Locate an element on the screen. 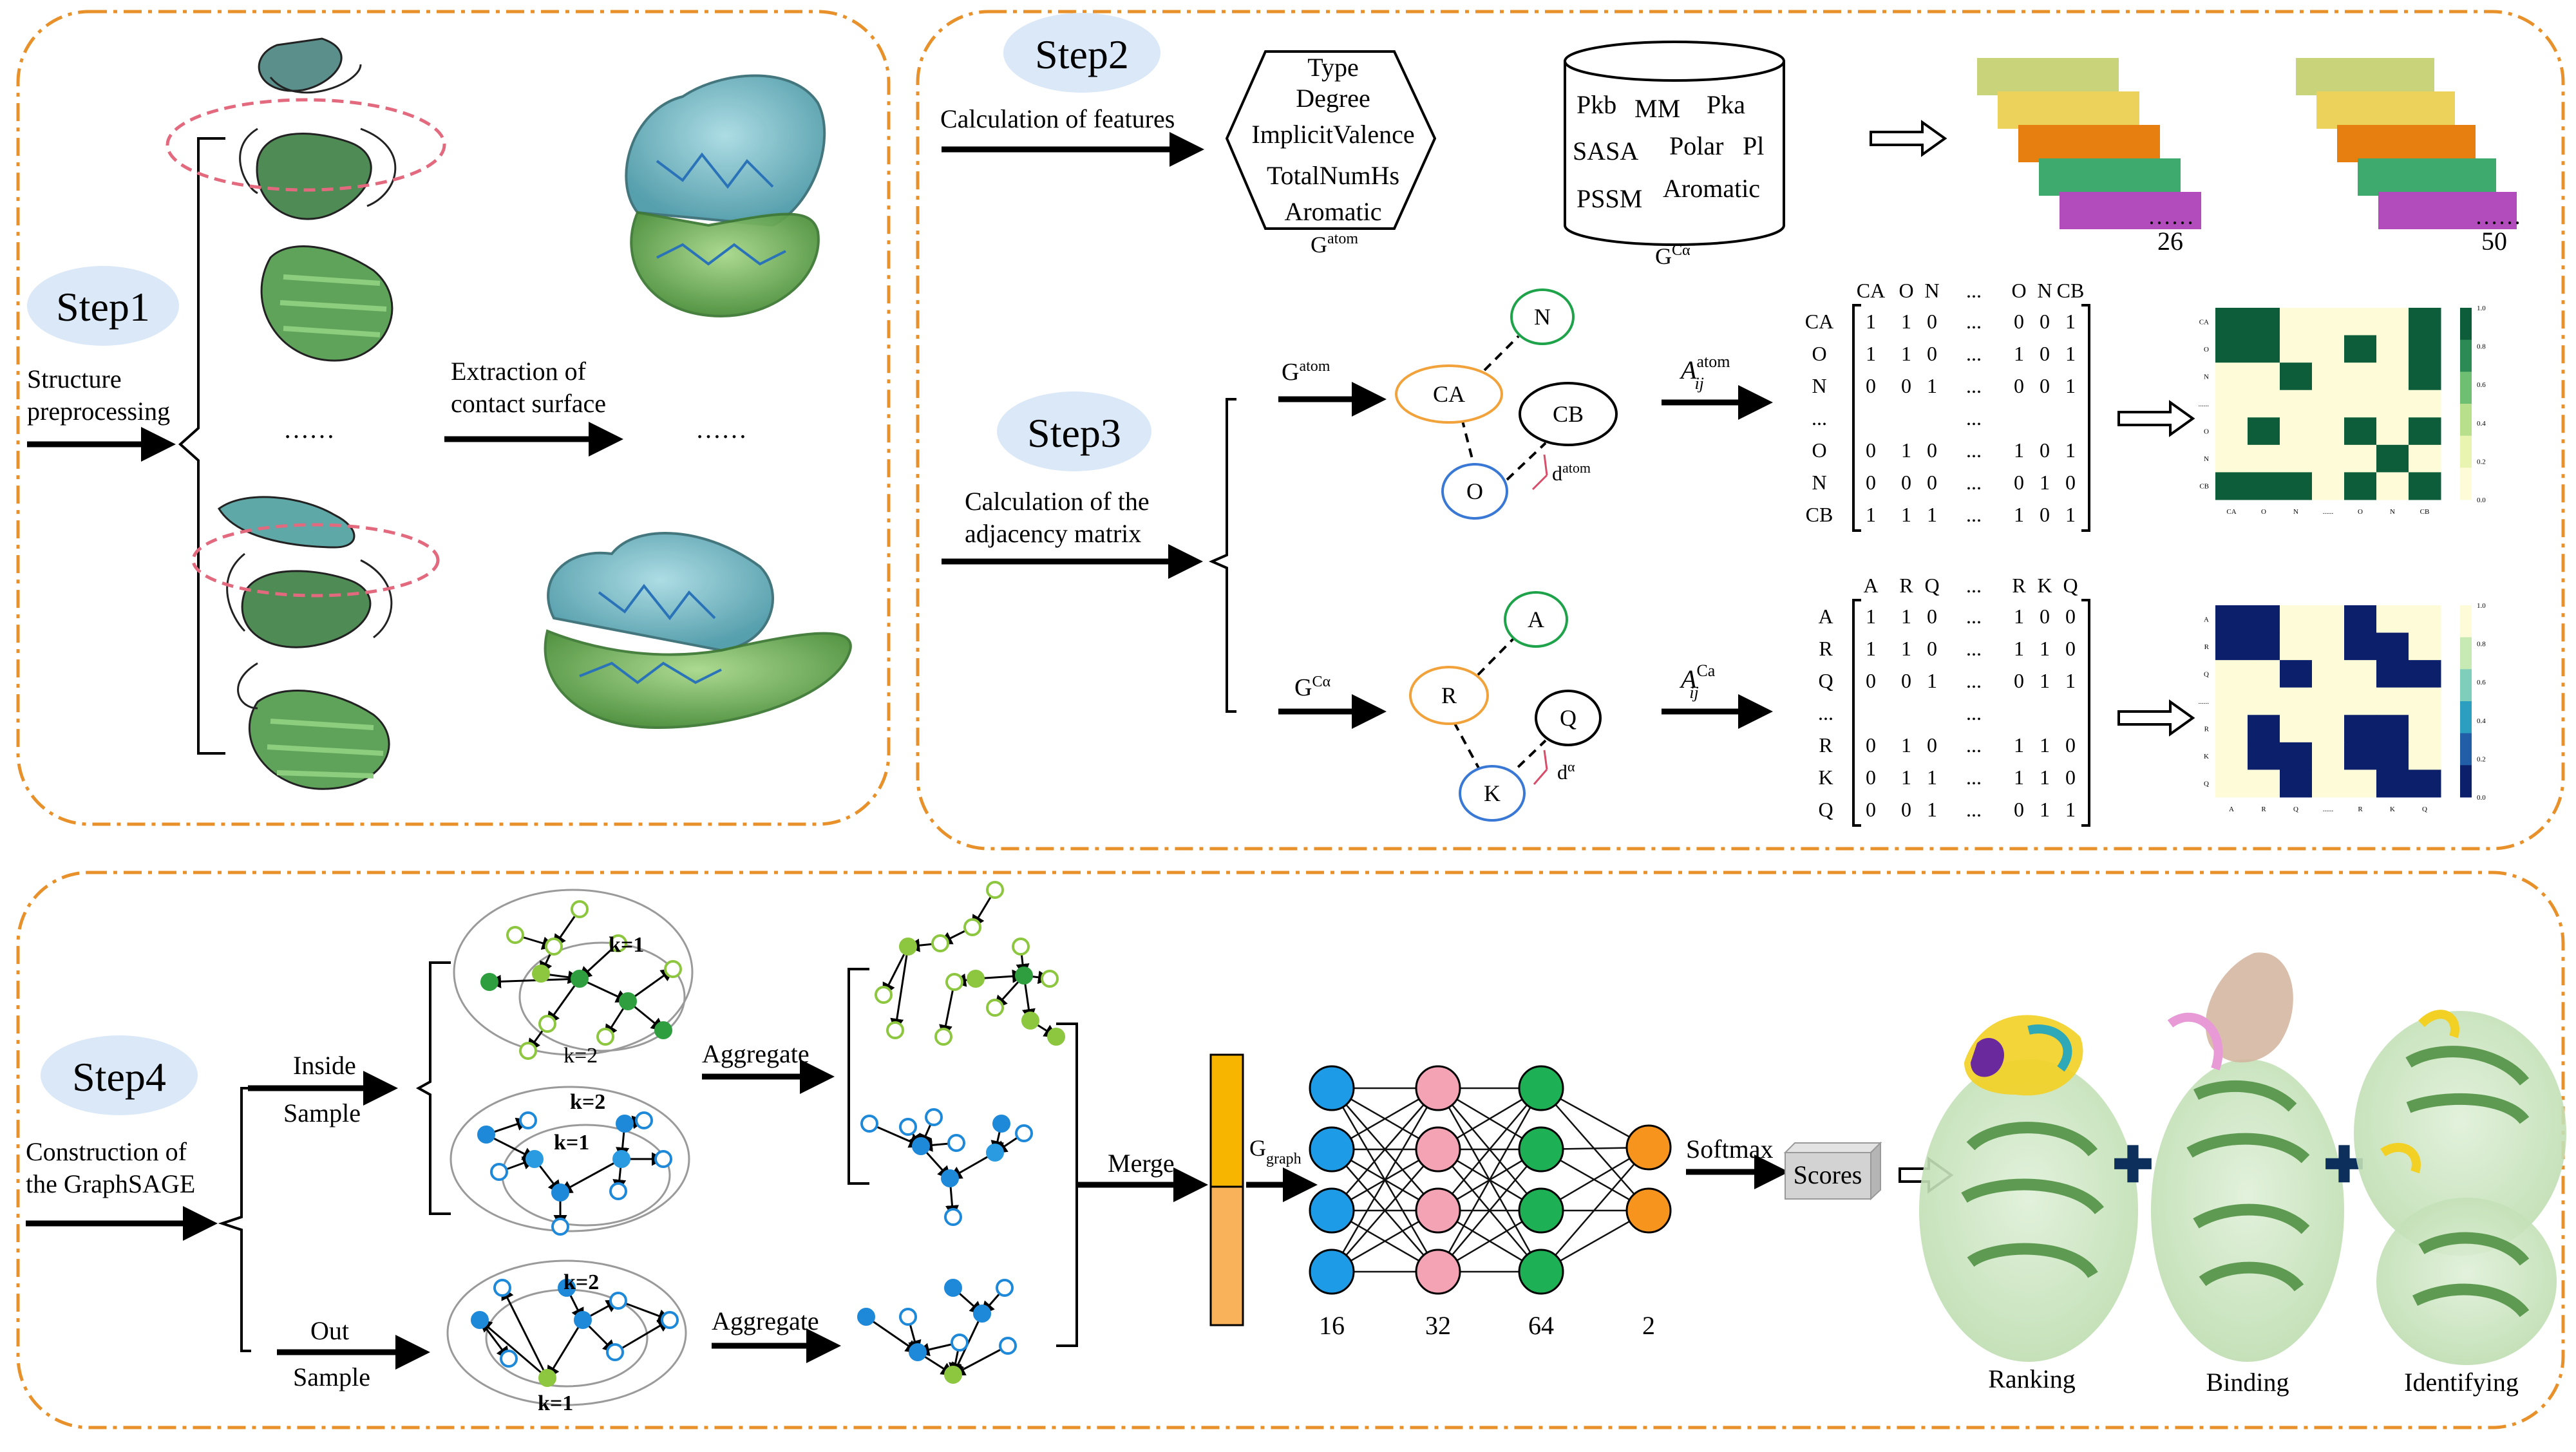  heatmap-ca-colorbar-segment is located at coordinates (2466, 621).